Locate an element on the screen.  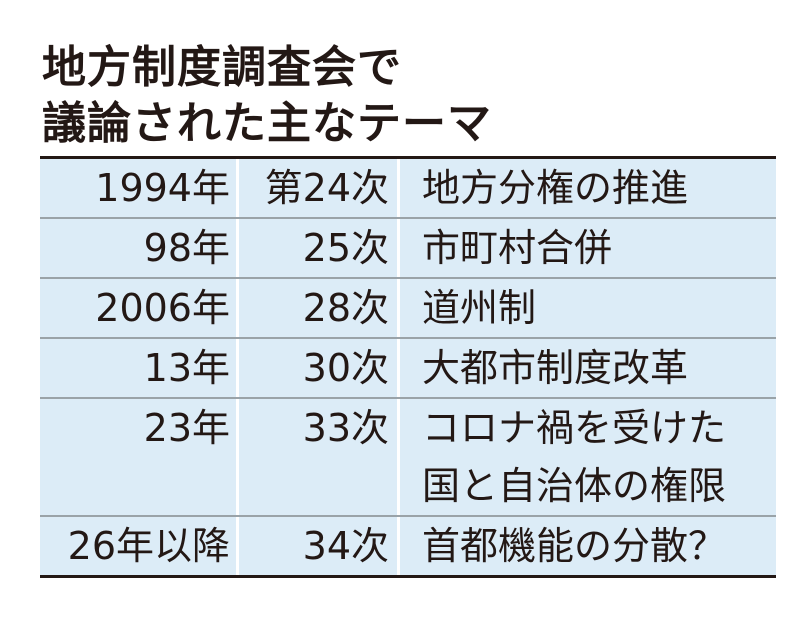
title-line: 議論された主なテーマ is located at coordinates (267, 123).